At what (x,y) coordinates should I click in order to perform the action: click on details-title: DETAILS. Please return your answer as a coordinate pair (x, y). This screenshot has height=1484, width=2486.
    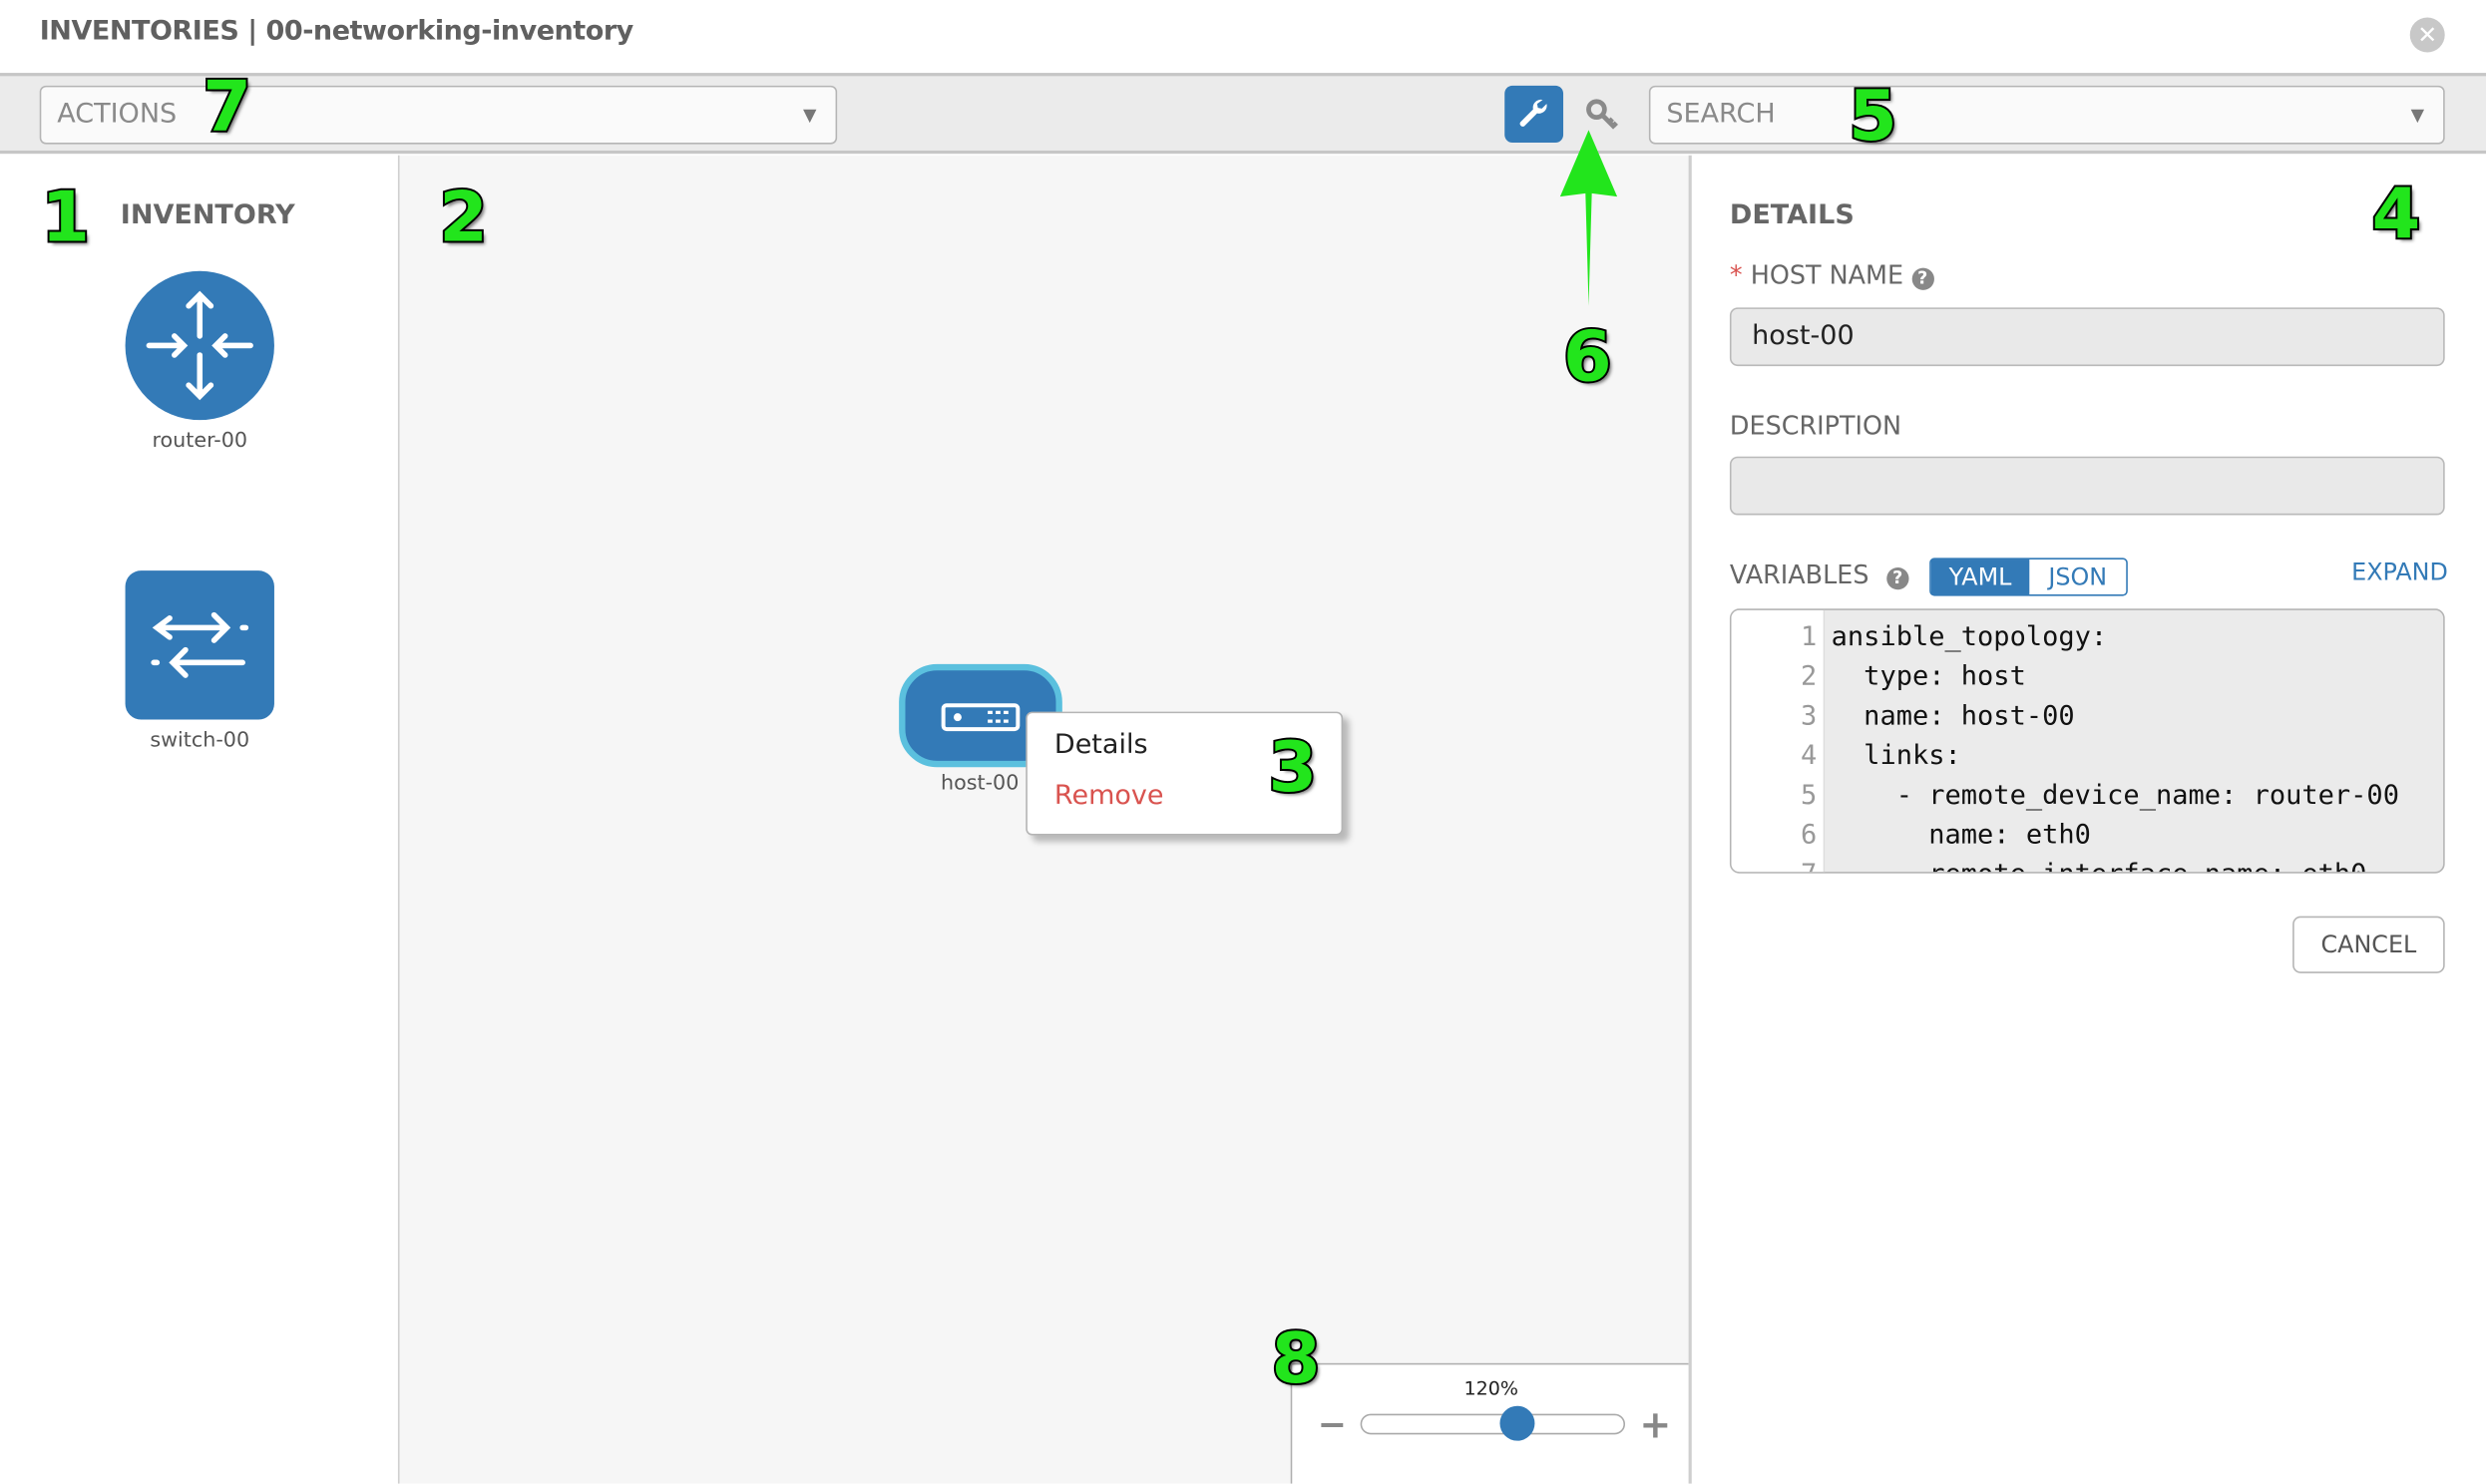
    Looking at the image, I should click on (1792, 215).